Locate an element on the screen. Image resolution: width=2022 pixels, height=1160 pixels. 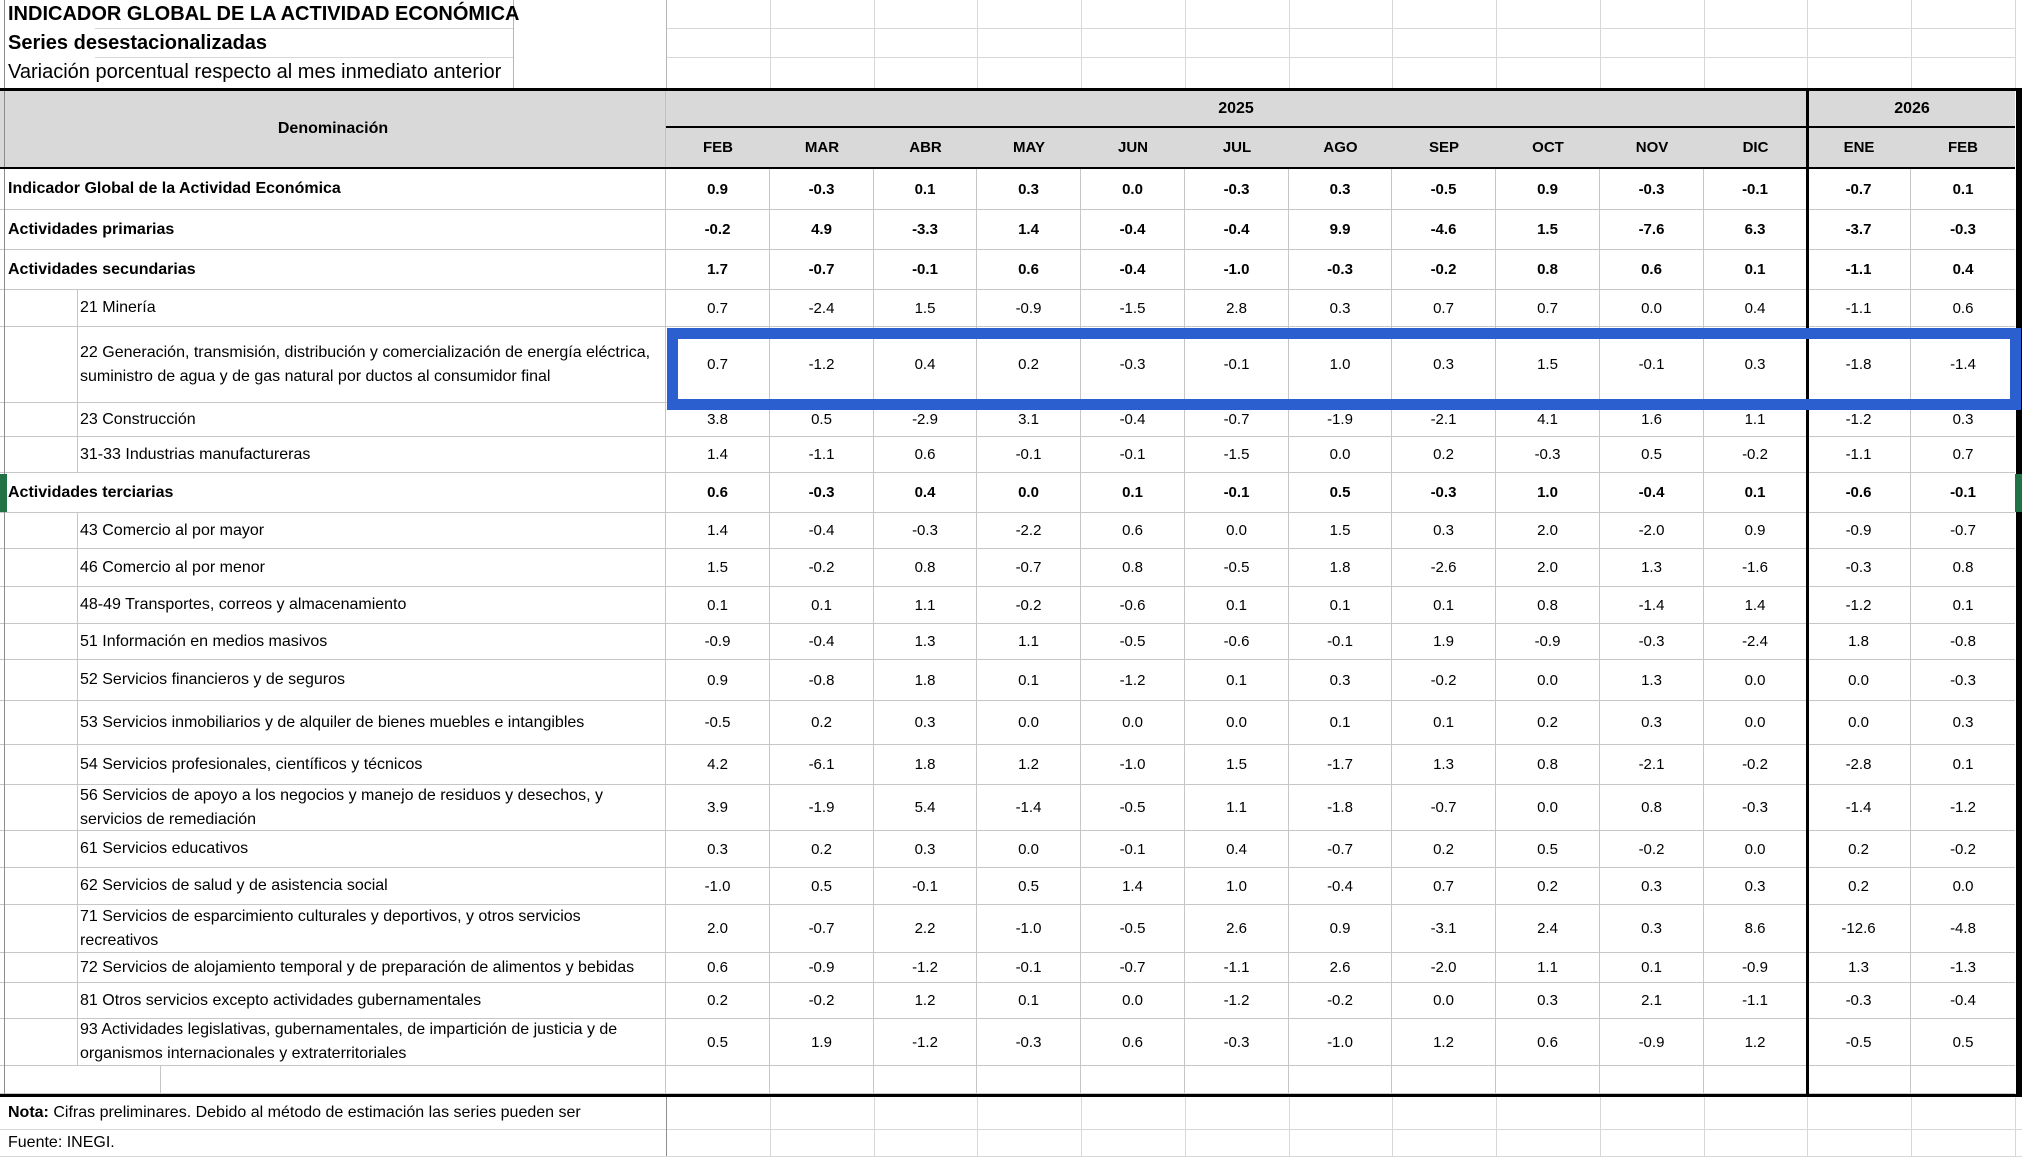
data-cell: -2.8 is located at coordinates (1859, 764).